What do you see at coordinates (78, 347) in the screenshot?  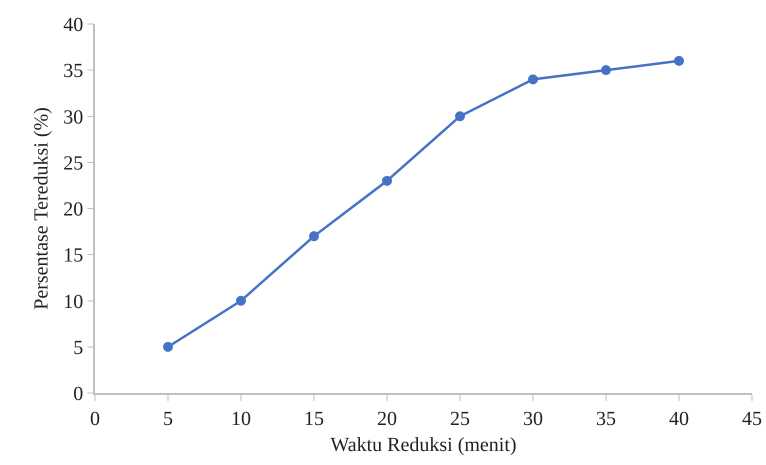 I see `y-tick-label: 5` at bounding box center [78, 347].